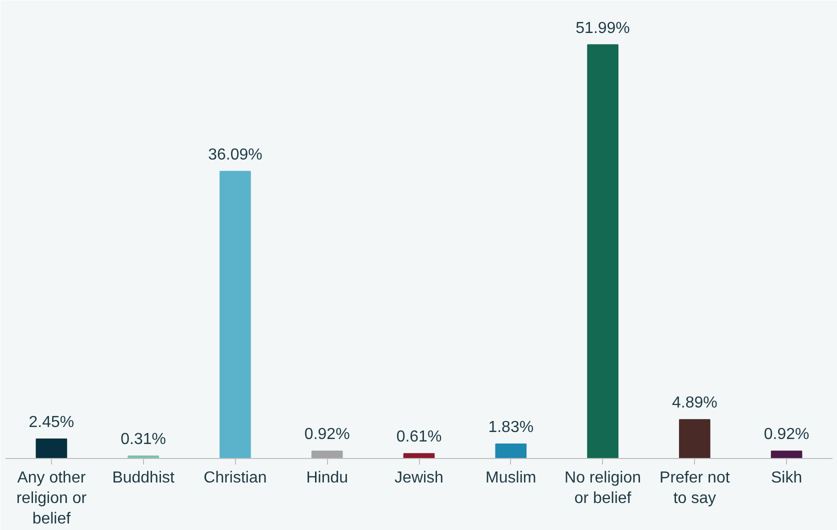 This screenshot has width=837, height=530. Describe the element at coordinates (419, 437) in the screenshot. I see `data-label: 0.61%` at that location.